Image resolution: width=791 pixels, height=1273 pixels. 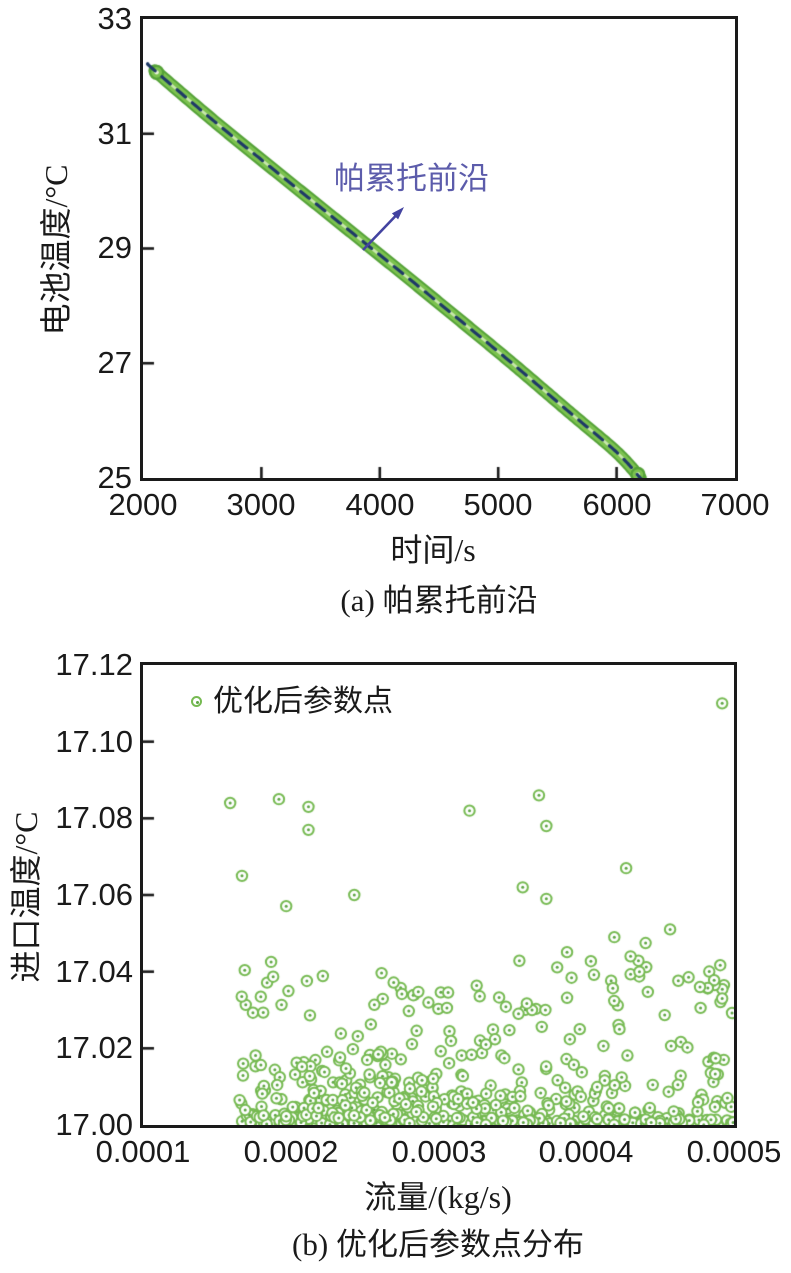 What do you see at coordinates (383, 229) in the screenshot?
I see `annotation-arrow-icon` at bounding box center [383, 229].